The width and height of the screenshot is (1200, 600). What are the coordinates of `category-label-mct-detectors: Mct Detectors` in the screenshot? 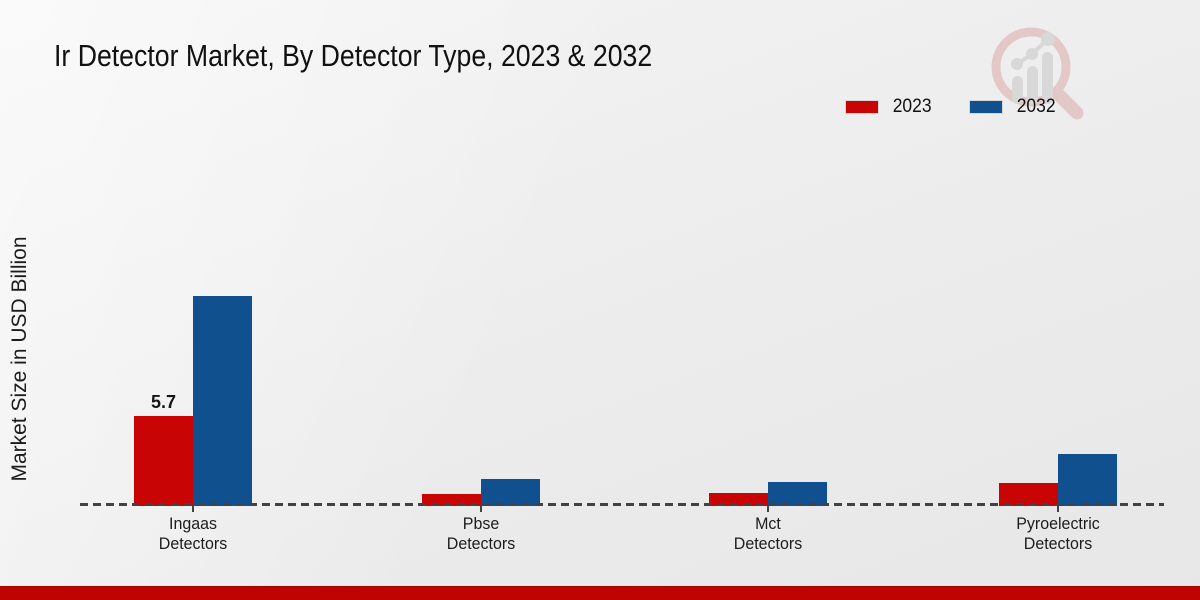 It's located at (768, 533).